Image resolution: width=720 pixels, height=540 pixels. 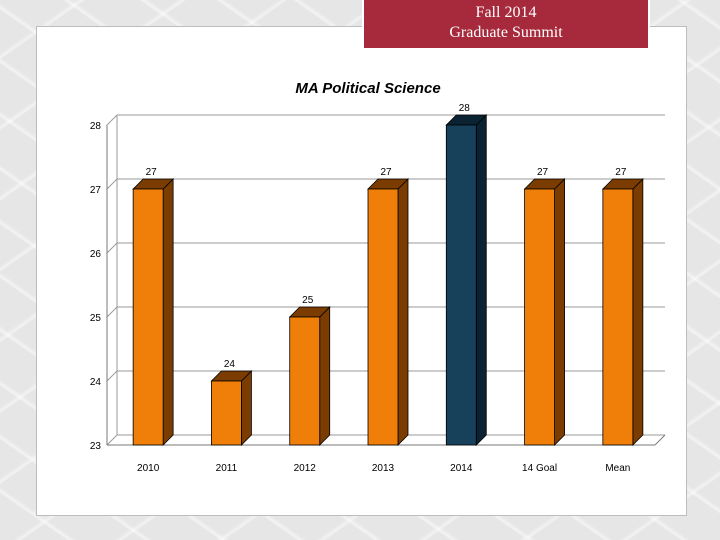 I want to click on x-tick-label: 14 Goal, so click(x=539, y=468).